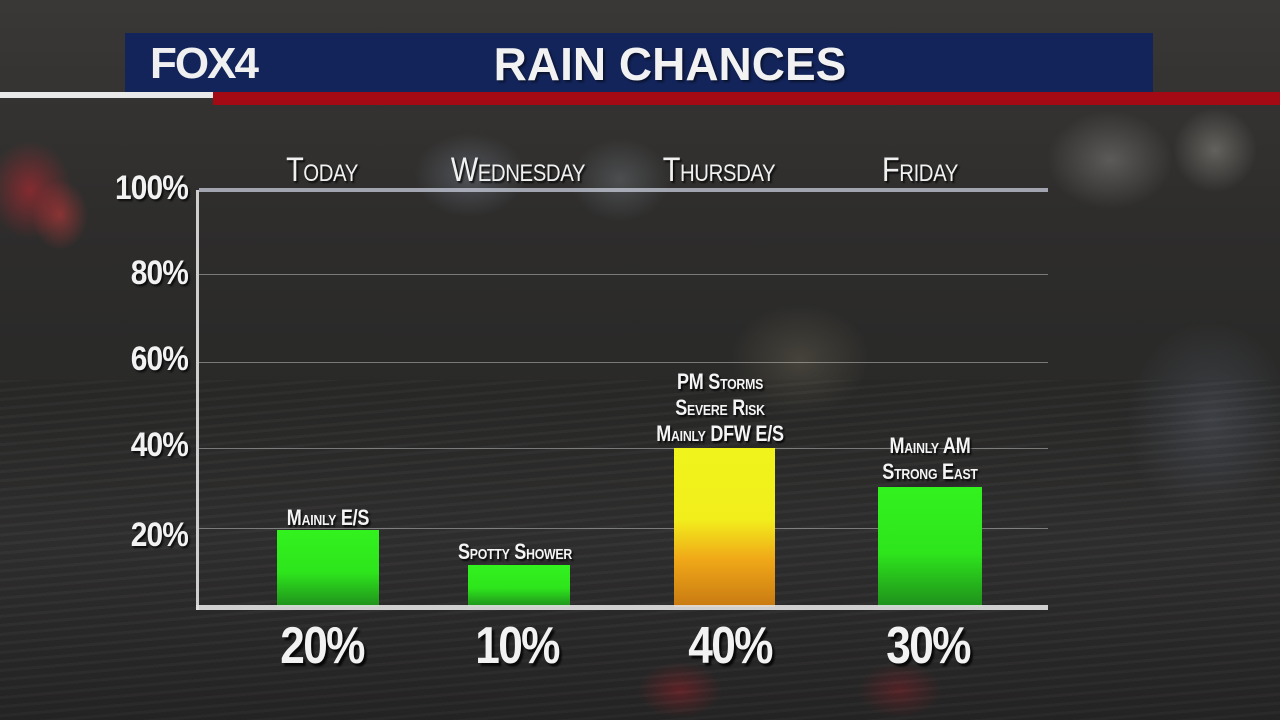  I want to click on note-line: Mainly E/S, so click(328, 517).